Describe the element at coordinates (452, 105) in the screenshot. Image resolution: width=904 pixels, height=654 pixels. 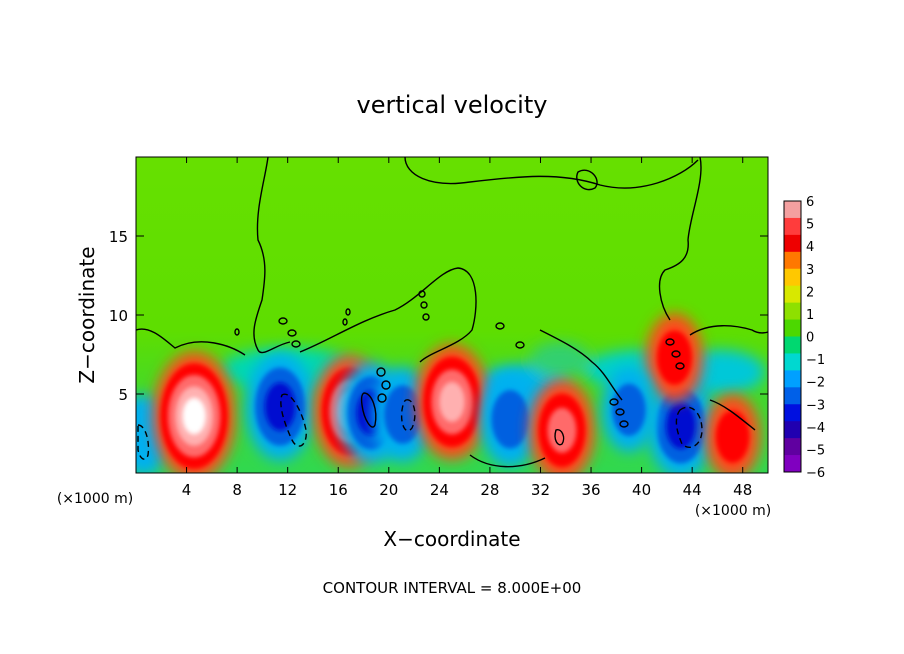
I see `chart-title: vertical velocity` at that location.